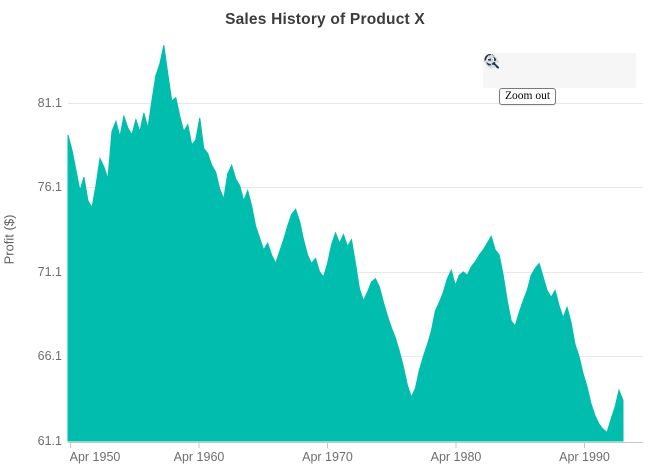  I want to click on zoom-toolbar, so click(559, 70).